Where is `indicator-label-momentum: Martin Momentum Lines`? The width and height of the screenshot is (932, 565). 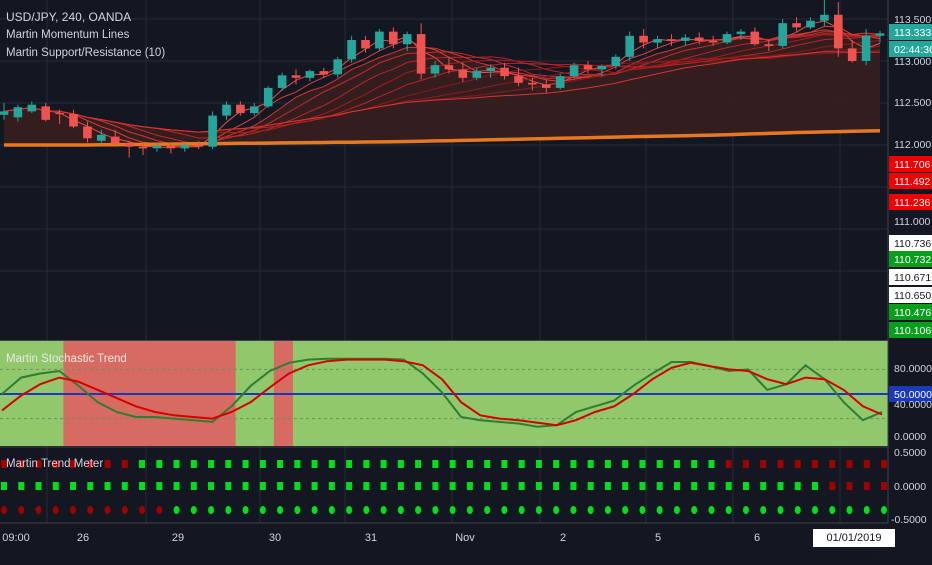 indicator-label-momentum: Martin Momentum Lines is located at coordinates (68, 35).